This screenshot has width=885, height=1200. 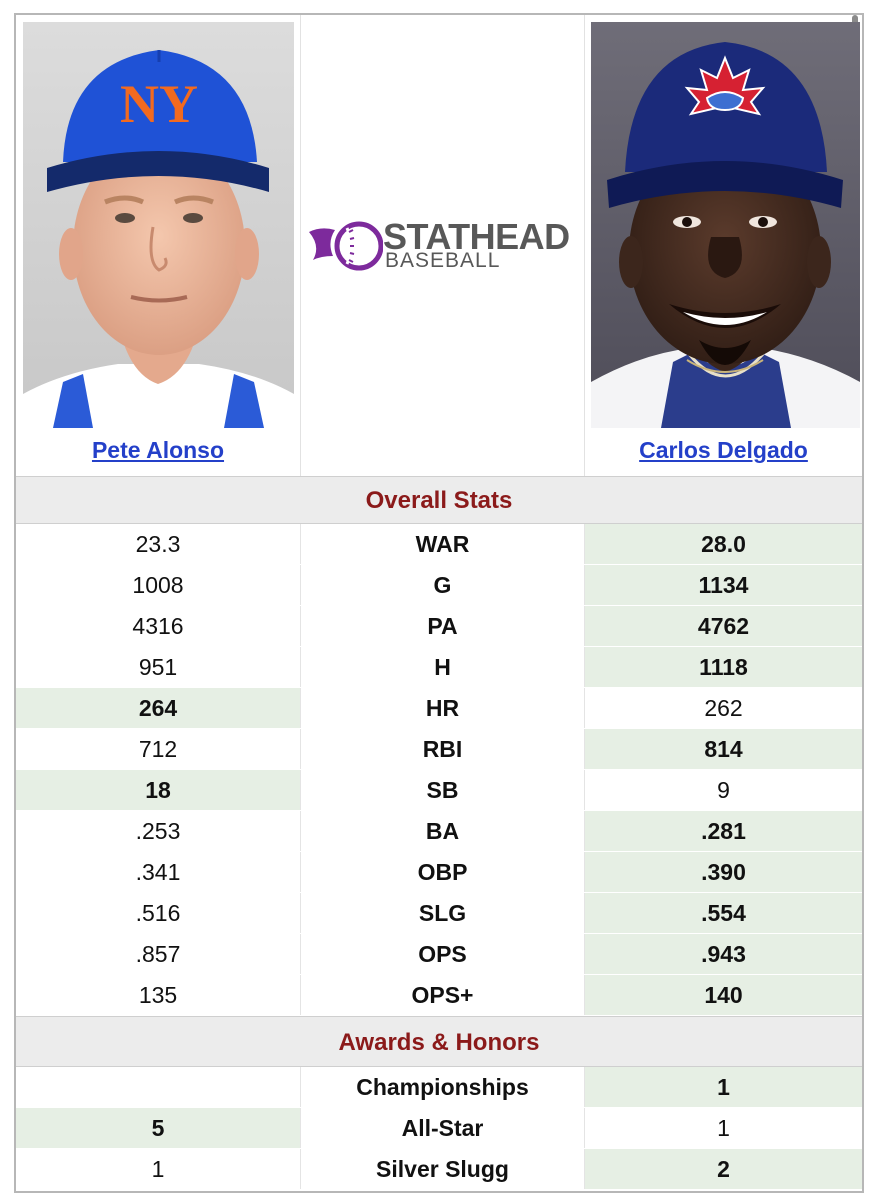 I want to click on stat-row: 712 RBI 814, so click(x=439, y=749).